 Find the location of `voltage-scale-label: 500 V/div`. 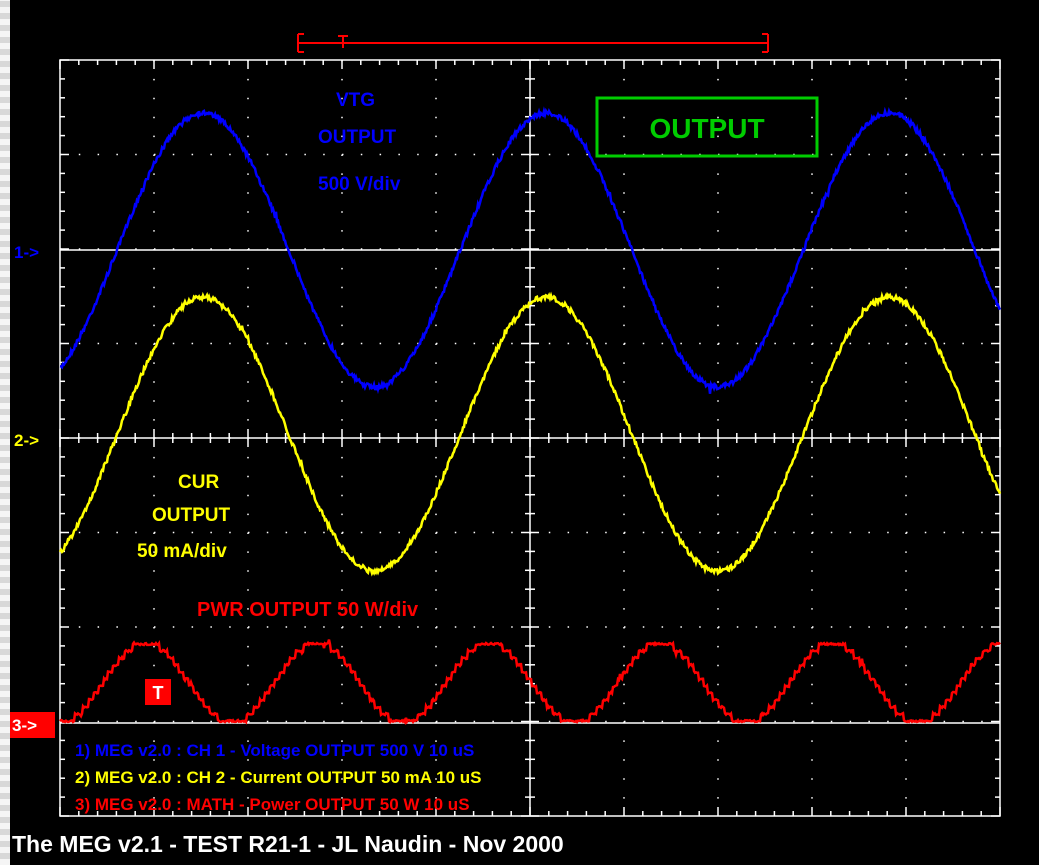

voltage-scale-label: 500 V/div is located at coordinates (359, 184).